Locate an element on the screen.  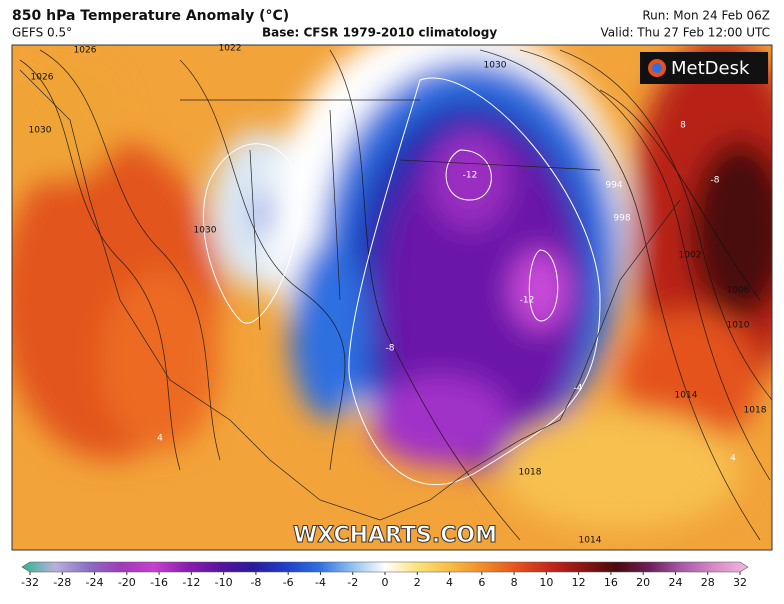
contour-label: 1002 is located at coordinates (690, 256).